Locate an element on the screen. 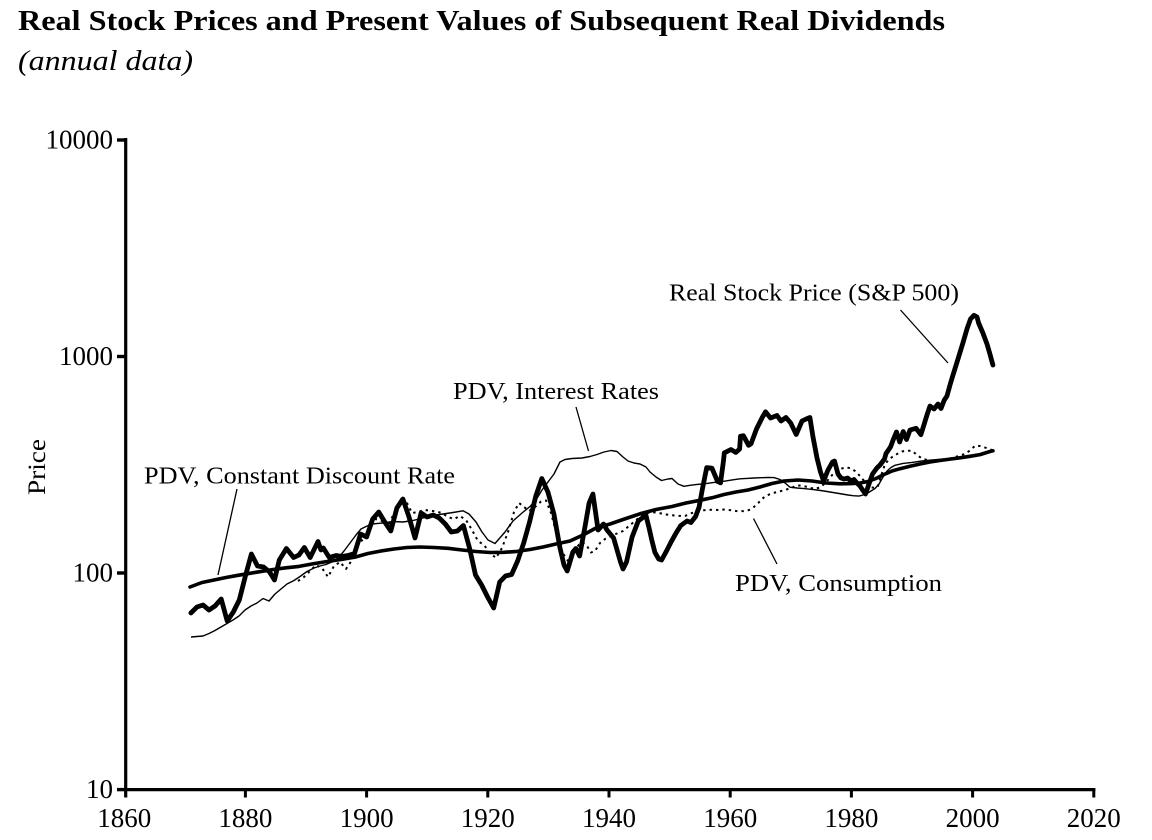  svg-text: 1980 is located at coordinates (851, 818).